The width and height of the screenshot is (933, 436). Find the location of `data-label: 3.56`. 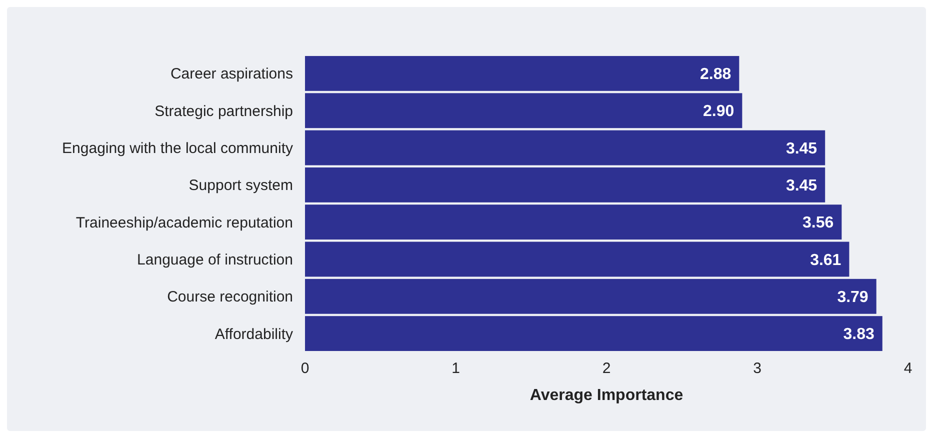

data-label: 3.56 is located at coordinates (818, 223).